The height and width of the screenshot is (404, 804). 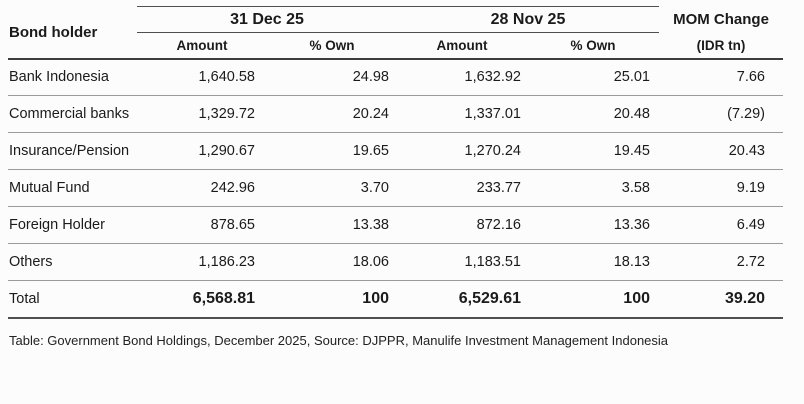 What do you see at coordinates (202, 262) in the screenshot?
I see `dec-amount-value: 1,186.23` at bounding box center [202, 262].